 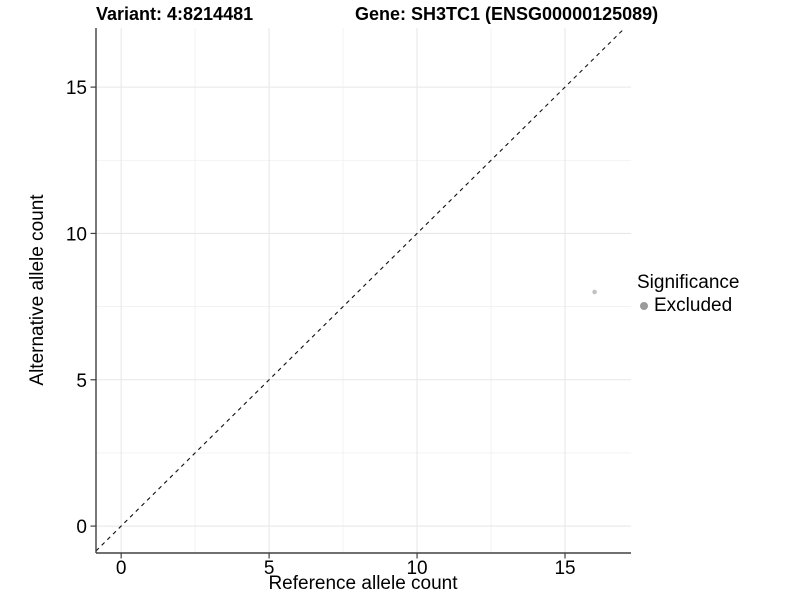 What do you see at coordinates (76, 88) in the screenshot?
I see `y-tick-label: 15` at bounding box center [76, 88].